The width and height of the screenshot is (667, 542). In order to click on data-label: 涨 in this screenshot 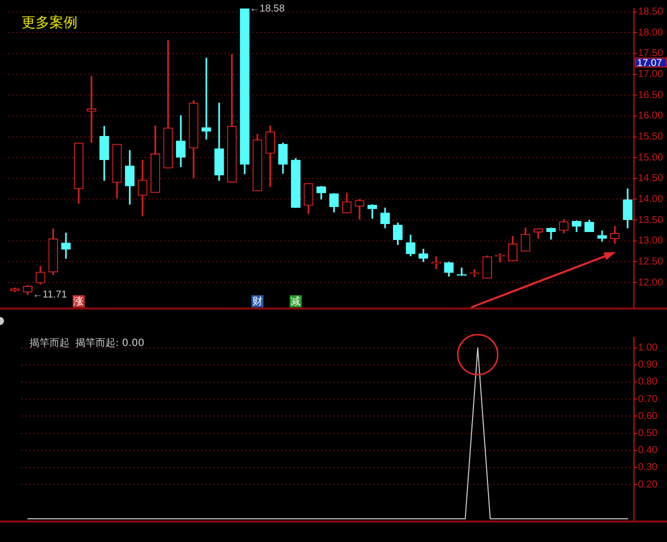, I will do `click(79, 301)`.